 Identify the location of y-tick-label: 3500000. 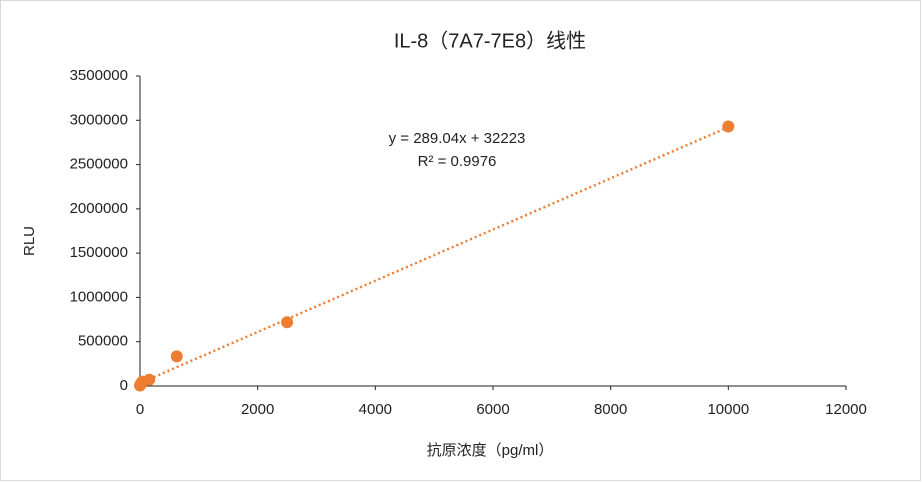
(99, 75).